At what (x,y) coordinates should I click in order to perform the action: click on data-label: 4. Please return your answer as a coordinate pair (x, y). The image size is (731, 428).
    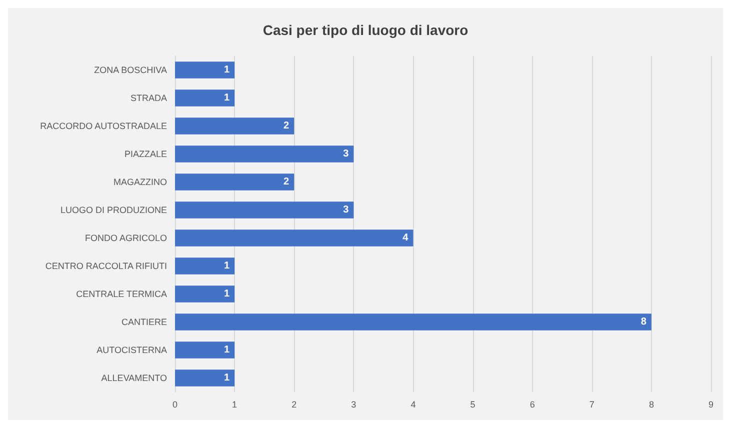
    Looking at the image, I should click on (405, 238).